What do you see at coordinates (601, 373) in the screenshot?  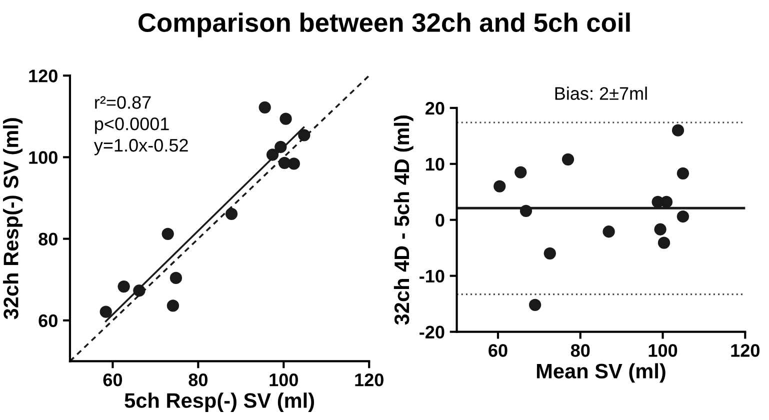 I see `x-axis-title: Mean SV (ml)` at bounding box center [601, 373].